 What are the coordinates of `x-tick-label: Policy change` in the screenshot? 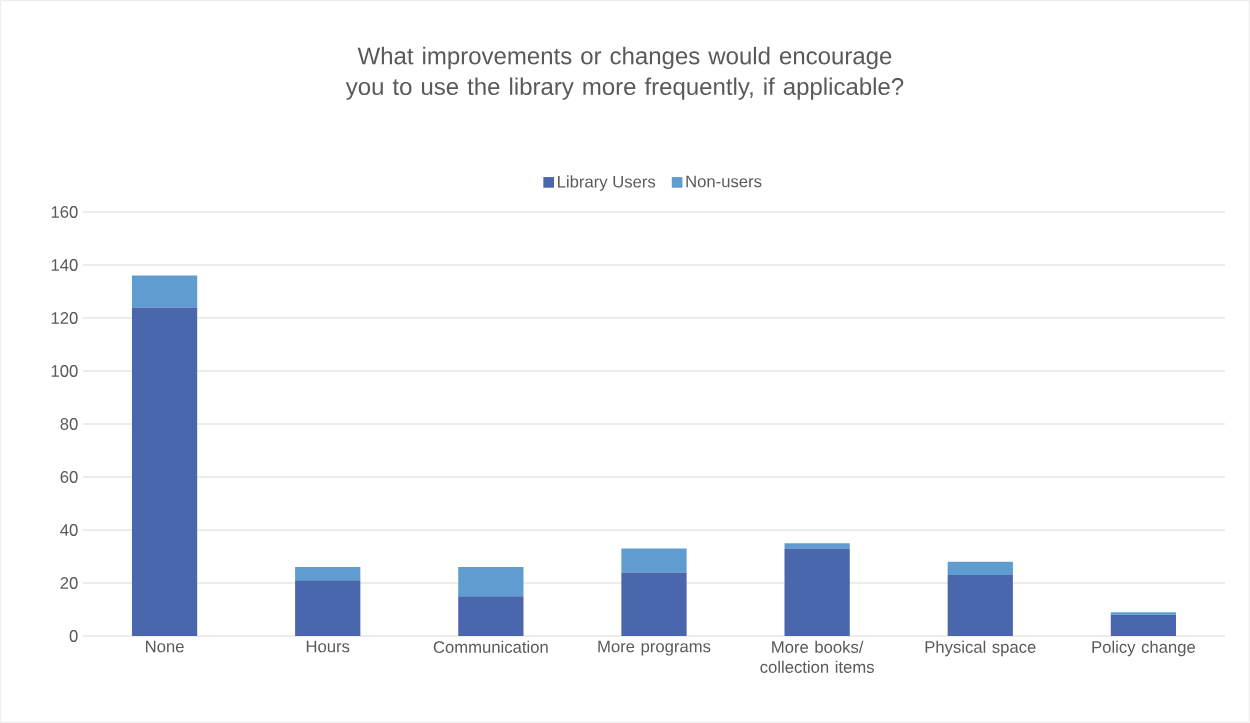 It's located at (1144, 648).